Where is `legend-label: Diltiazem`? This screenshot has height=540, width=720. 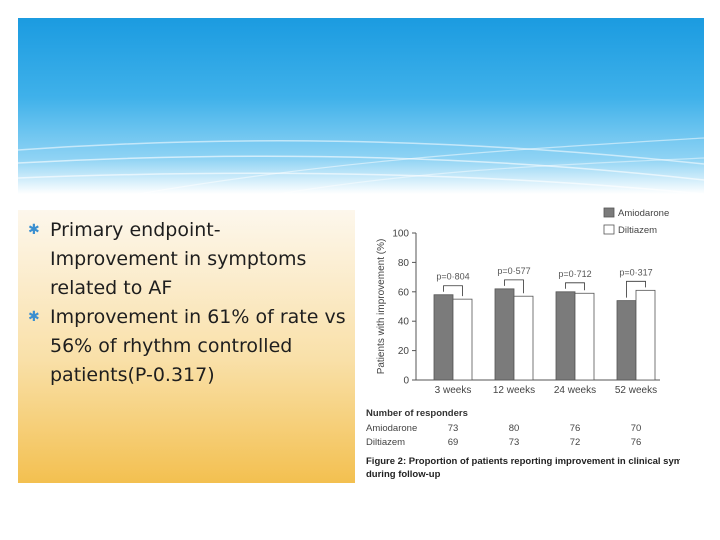
legend-label: Diltiazem is located at coordinates (637, 230).